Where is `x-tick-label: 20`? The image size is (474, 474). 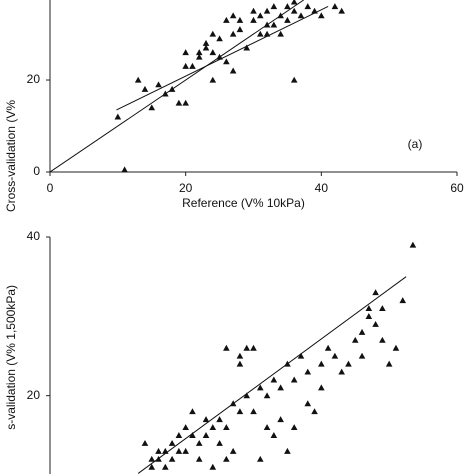 x-tick-label: 20 is located at coordinates (186, 188).